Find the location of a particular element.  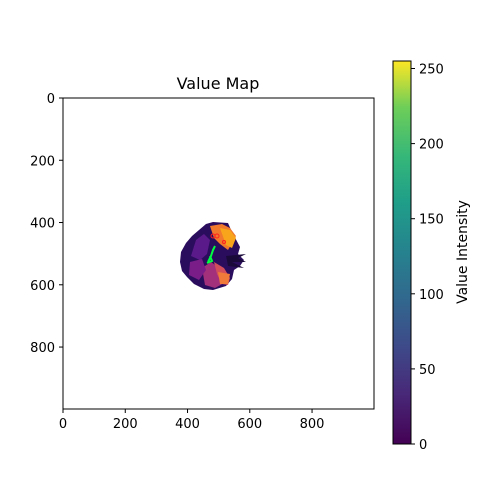

value-blob-purple is located at coordinates (200, 247).